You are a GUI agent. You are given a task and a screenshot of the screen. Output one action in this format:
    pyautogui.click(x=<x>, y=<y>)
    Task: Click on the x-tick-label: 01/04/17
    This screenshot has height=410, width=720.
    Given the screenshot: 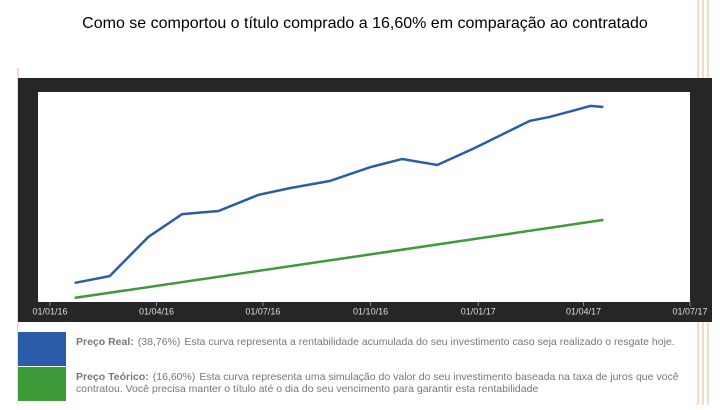 What is the action you would take?
    pyautogui.click(x=583, y=311)
    